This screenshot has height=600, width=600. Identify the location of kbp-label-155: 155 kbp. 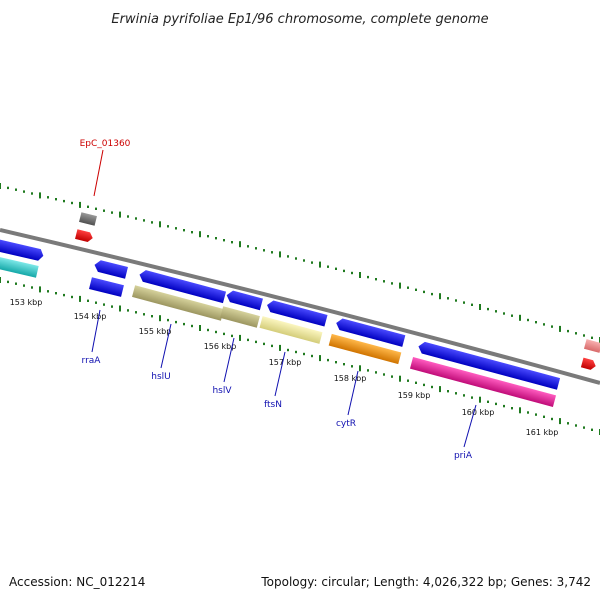
(155, 331).